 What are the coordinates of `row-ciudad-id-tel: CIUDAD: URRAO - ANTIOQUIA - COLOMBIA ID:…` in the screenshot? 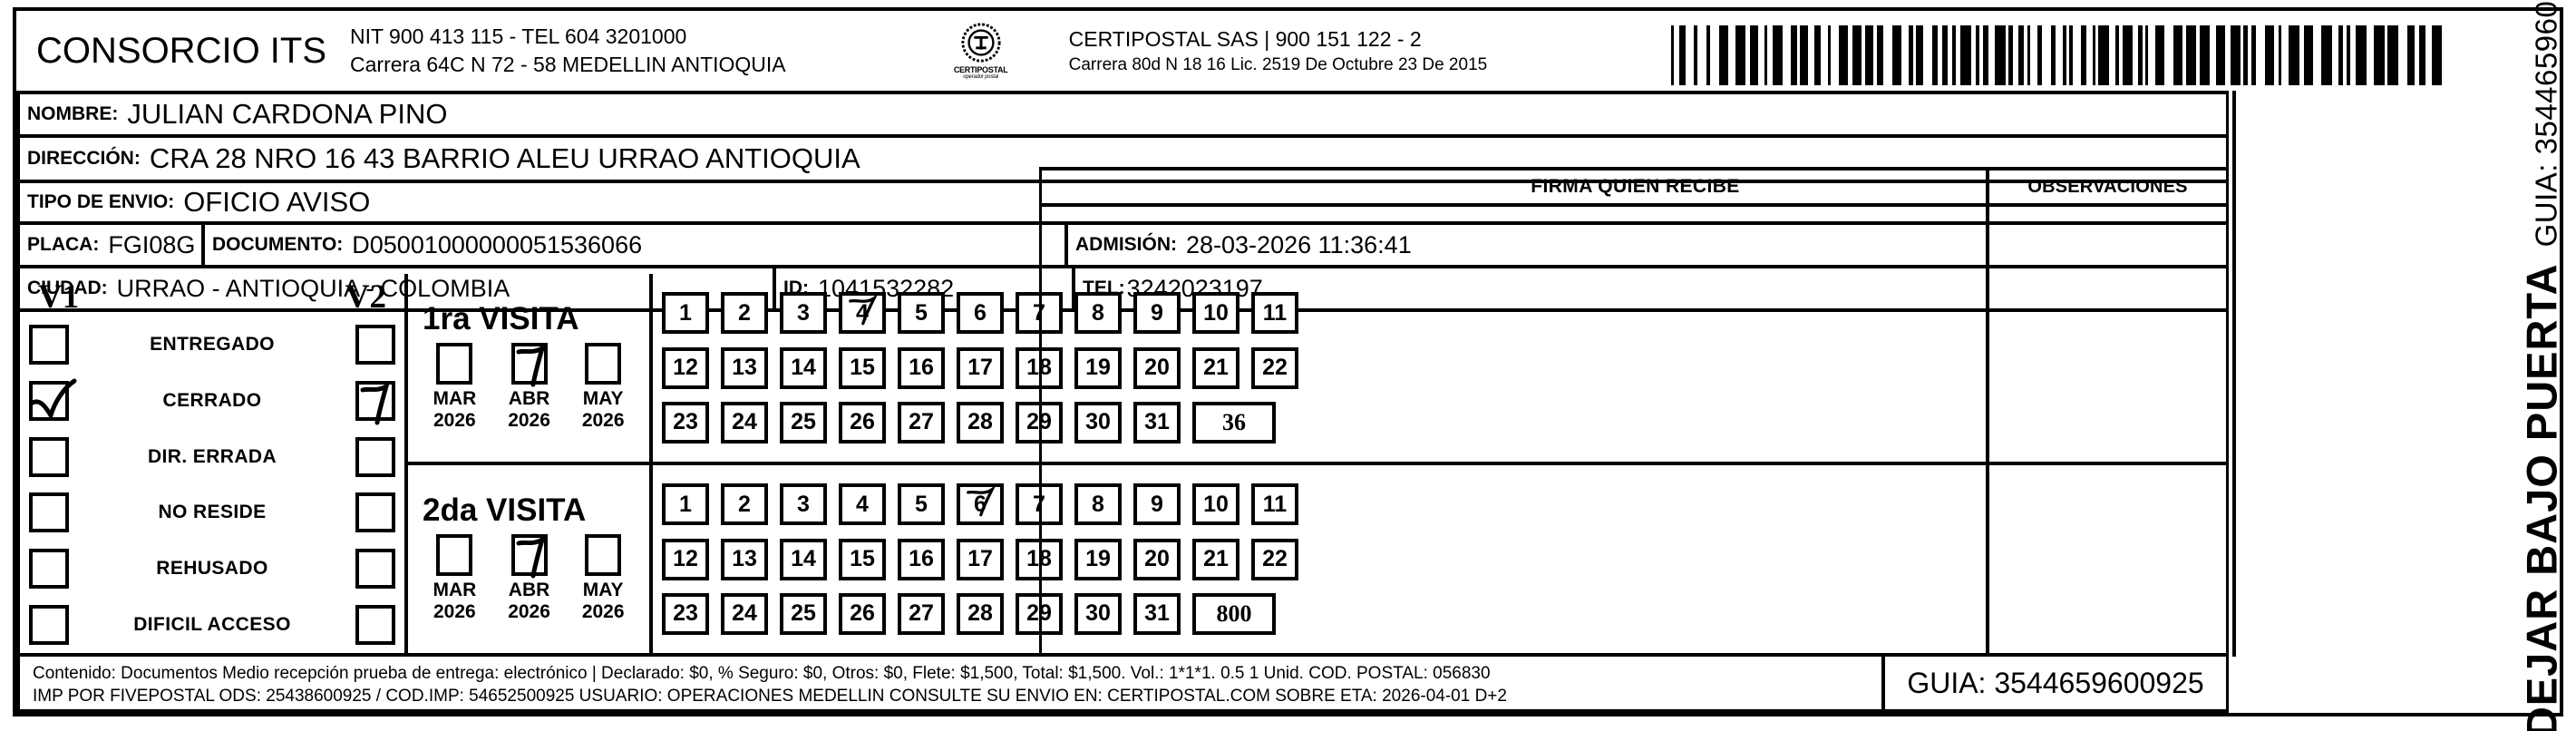 It's located at (1123, 290).